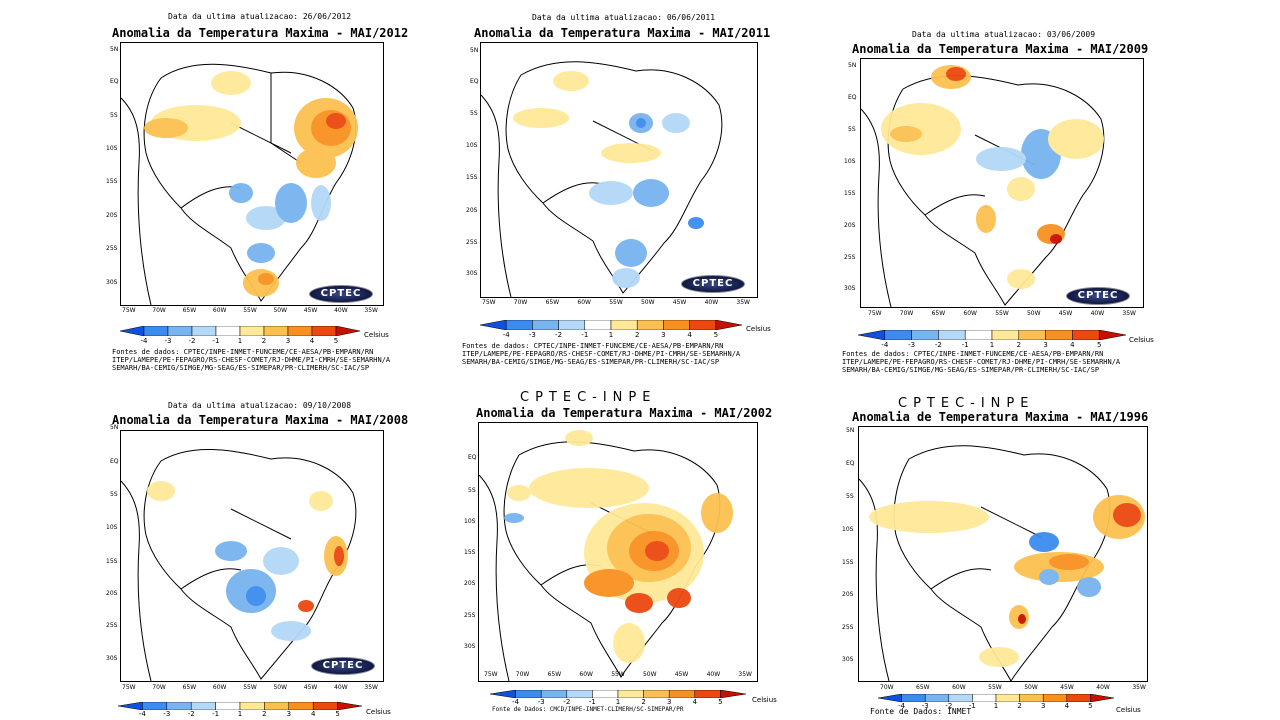 Image resolution: width=1280 pixels, height=720 pixels. Describe the element at coordinates (848, 529) in the screenshot. I see `lat-label: 10S` at that location.